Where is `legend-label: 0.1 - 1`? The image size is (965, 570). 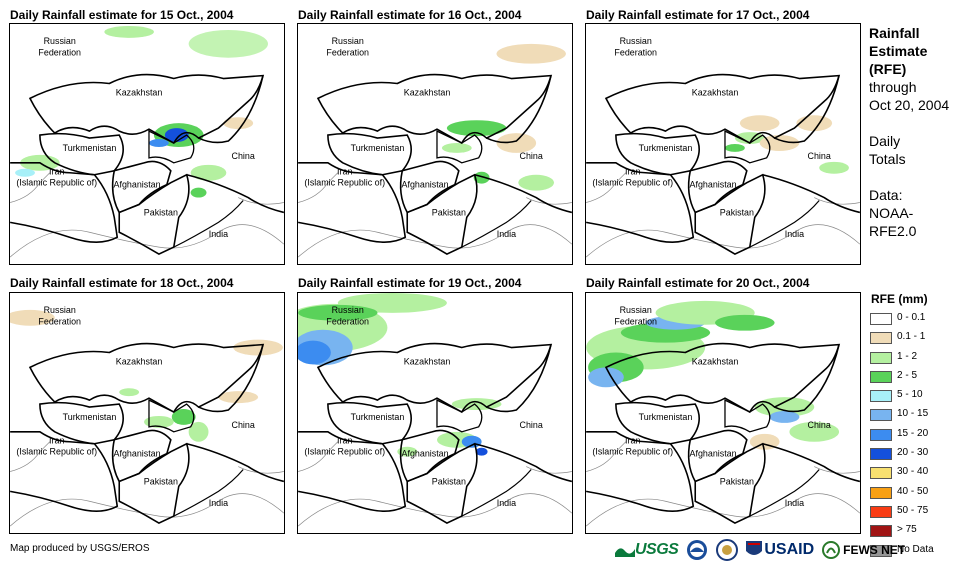
legend-label: 0.1 - 1 is located at coordinates (911, 337).